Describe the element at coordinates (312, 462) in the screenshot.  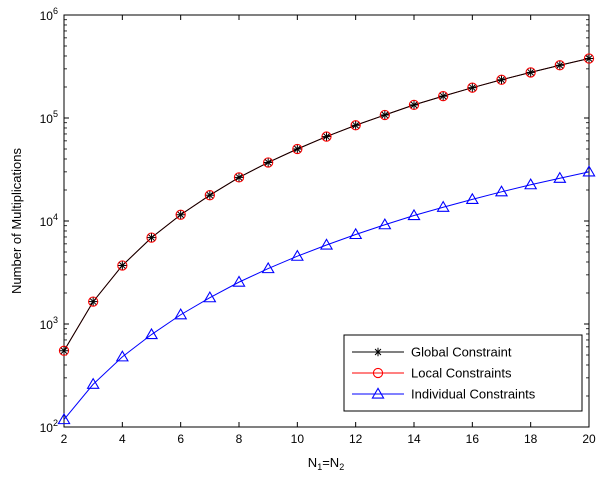
I see `x-axis-label-main: N` at that location.